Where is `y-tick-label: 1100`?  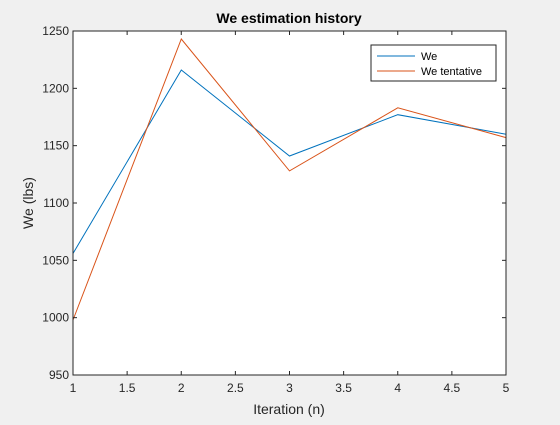 y-tick-label: 1100 is located at coordinates (56, 203).